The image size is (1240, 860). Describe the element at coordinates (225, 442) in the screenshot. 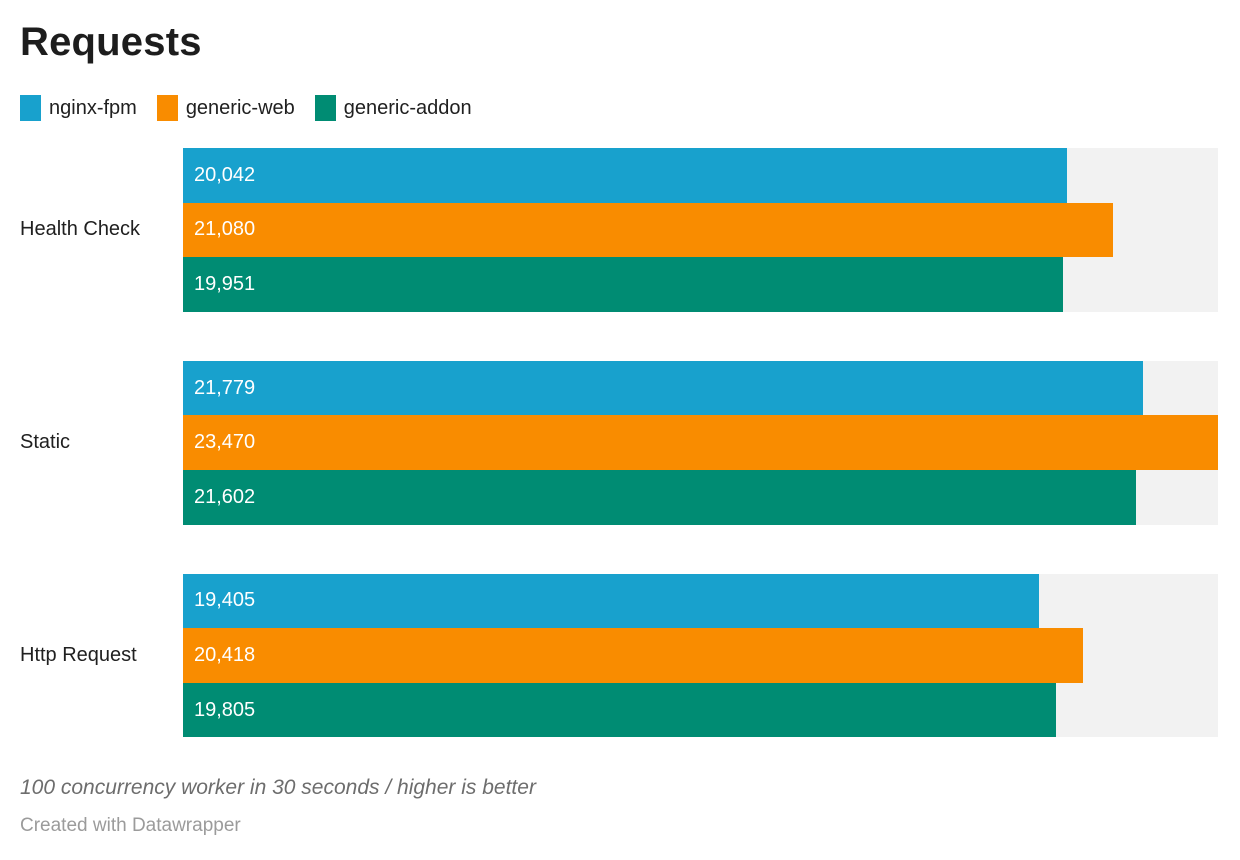

I see `bar-value-label: 23,470` at that location.